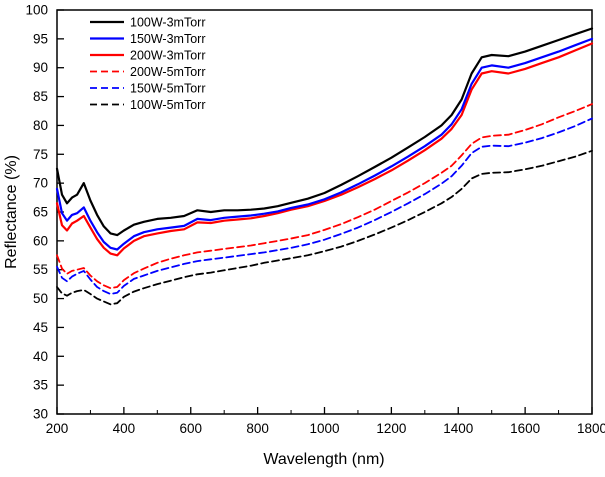 This screenshot has width=605, height=477. What do you see at coordinates (40, 212) in the screenshot?
I see `y-tick-label: 65` at bounding box center [40, 212].